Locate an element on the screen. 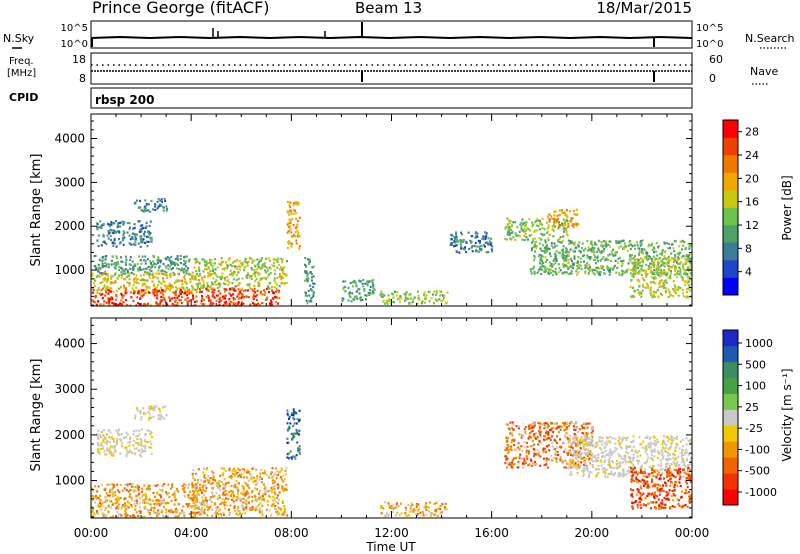 This screenshot has height=554, width=800. freq-strip: Freq. [MHz] 18 8 Nave 60 0 is located at coordinates (392, 68).